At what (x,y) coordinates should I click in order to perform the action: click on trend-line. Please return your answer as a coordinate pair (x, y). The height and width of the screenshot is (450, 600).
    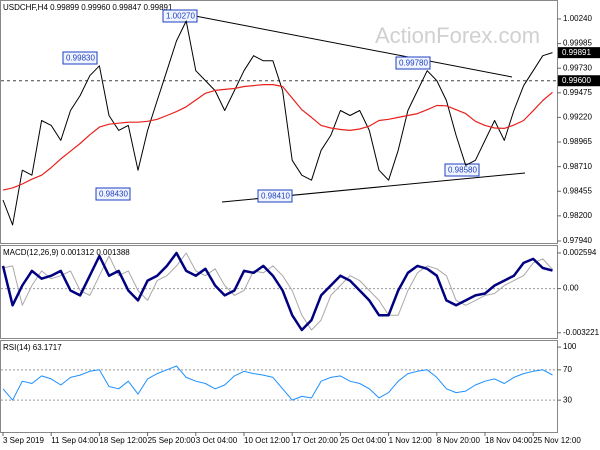
    Looking at the image, I should click on (351, 46).